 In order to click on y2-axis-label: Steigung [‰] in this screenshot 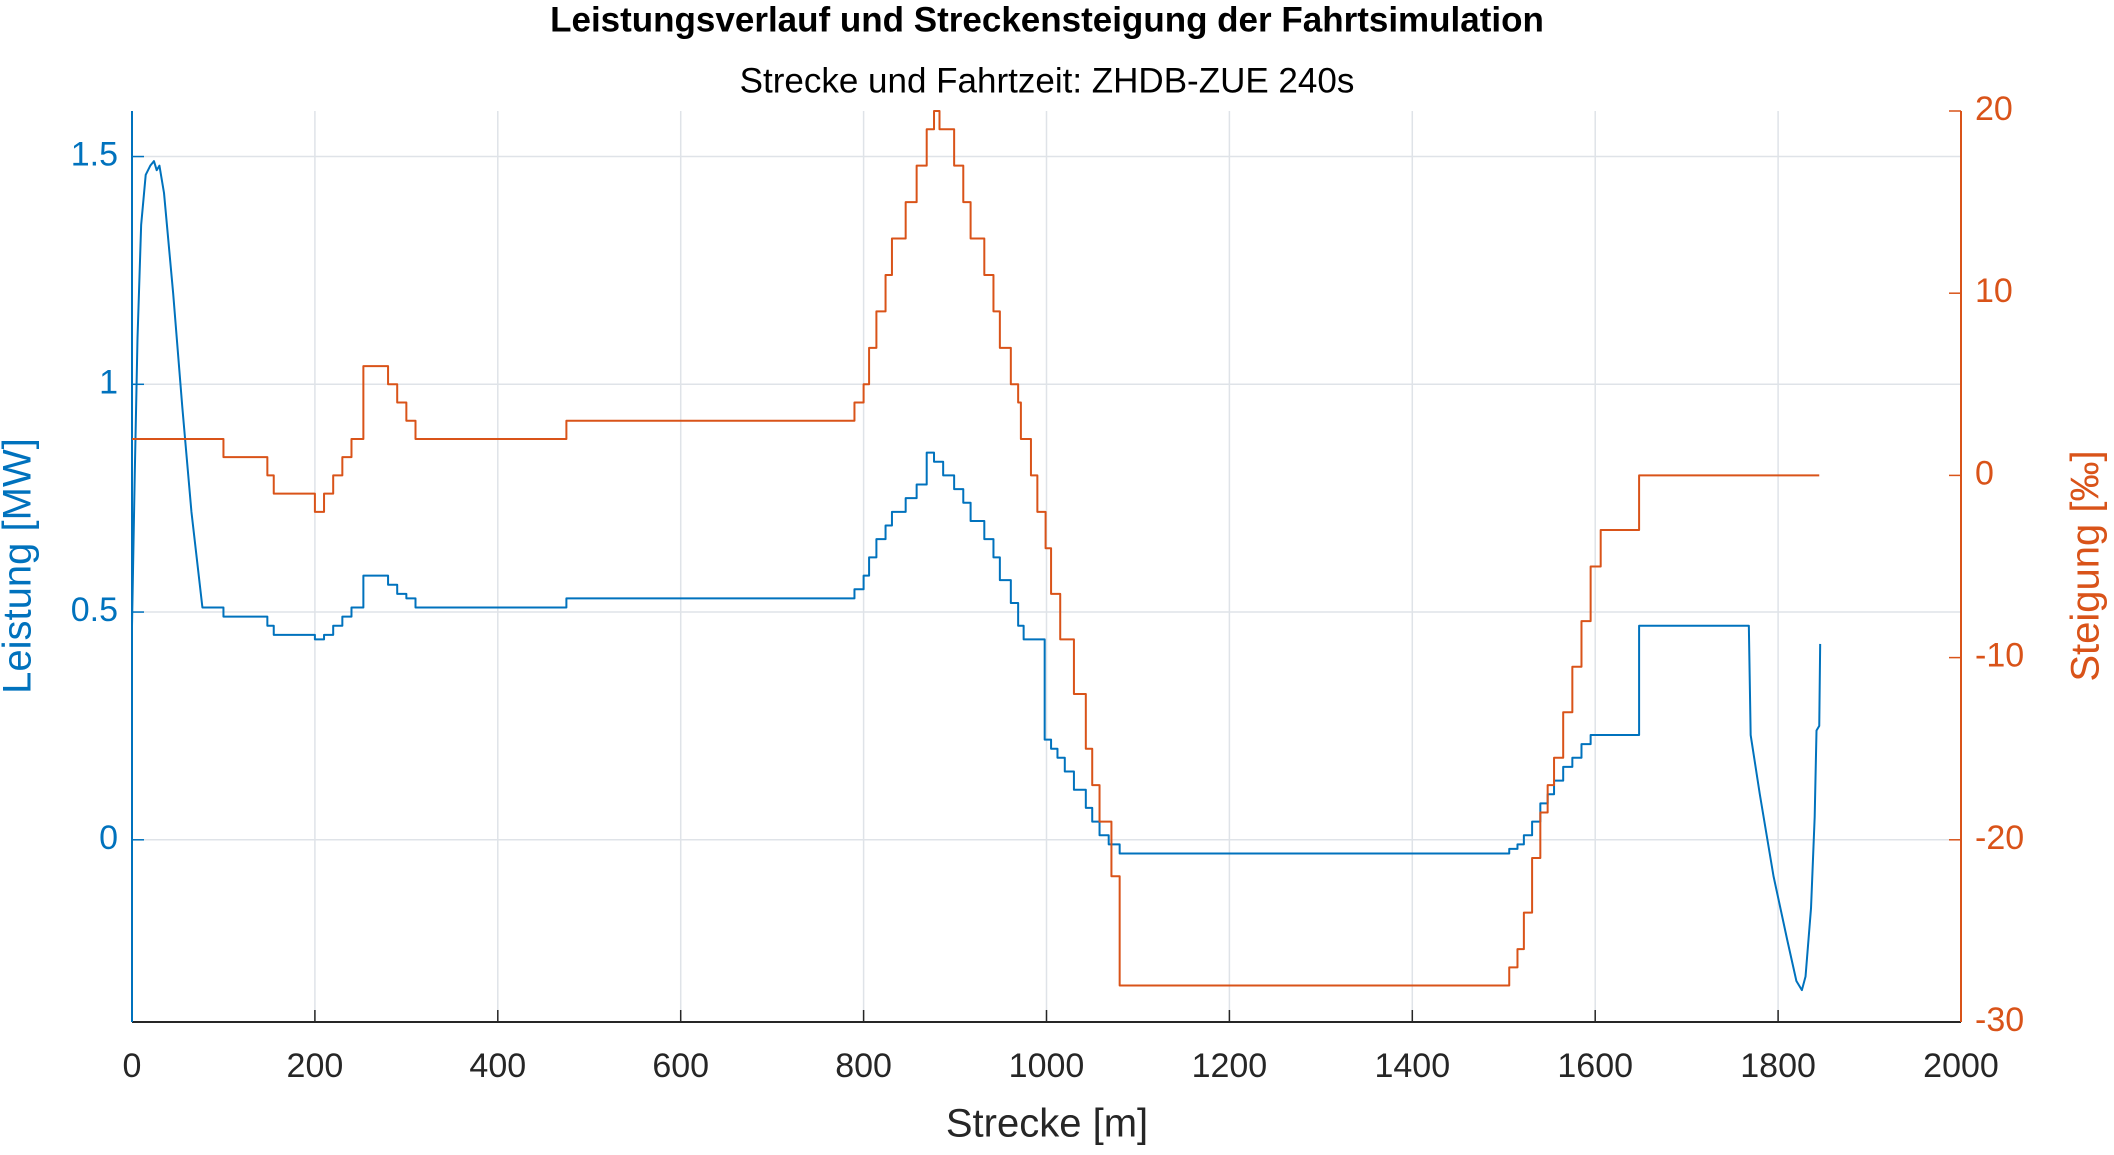, I will do `click(2086, 565)`.